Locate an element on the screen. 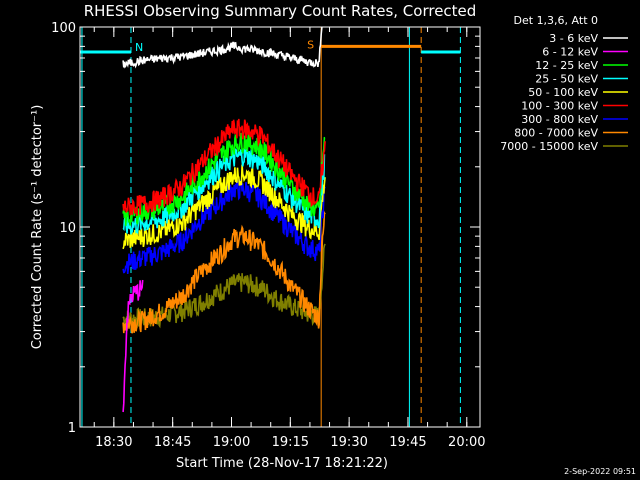 This screenshot has width=640, height=480. legend-label-6: 300 - 800 keV is located at coordinates (559, 119).